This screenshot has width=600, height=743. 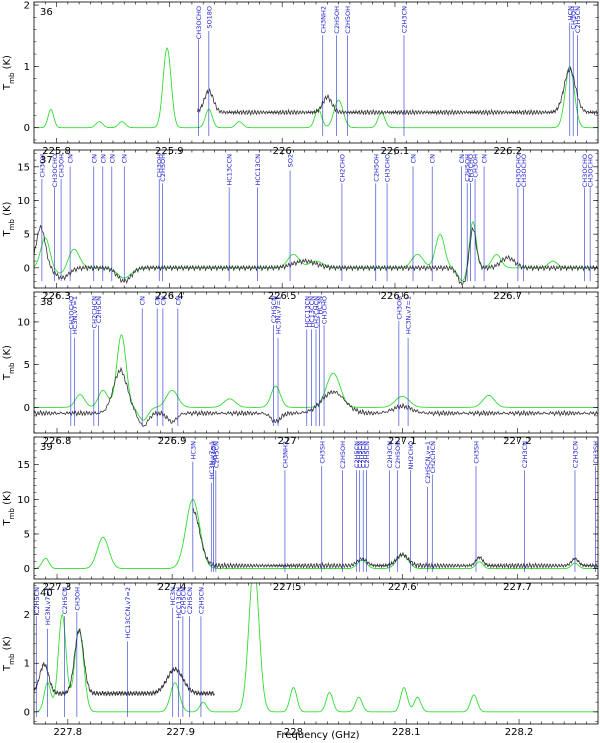 What do you see at coordinates (411, 455) in the screenshot?
I see `line-label: NH2CHO` at bounding box center [411, 455].